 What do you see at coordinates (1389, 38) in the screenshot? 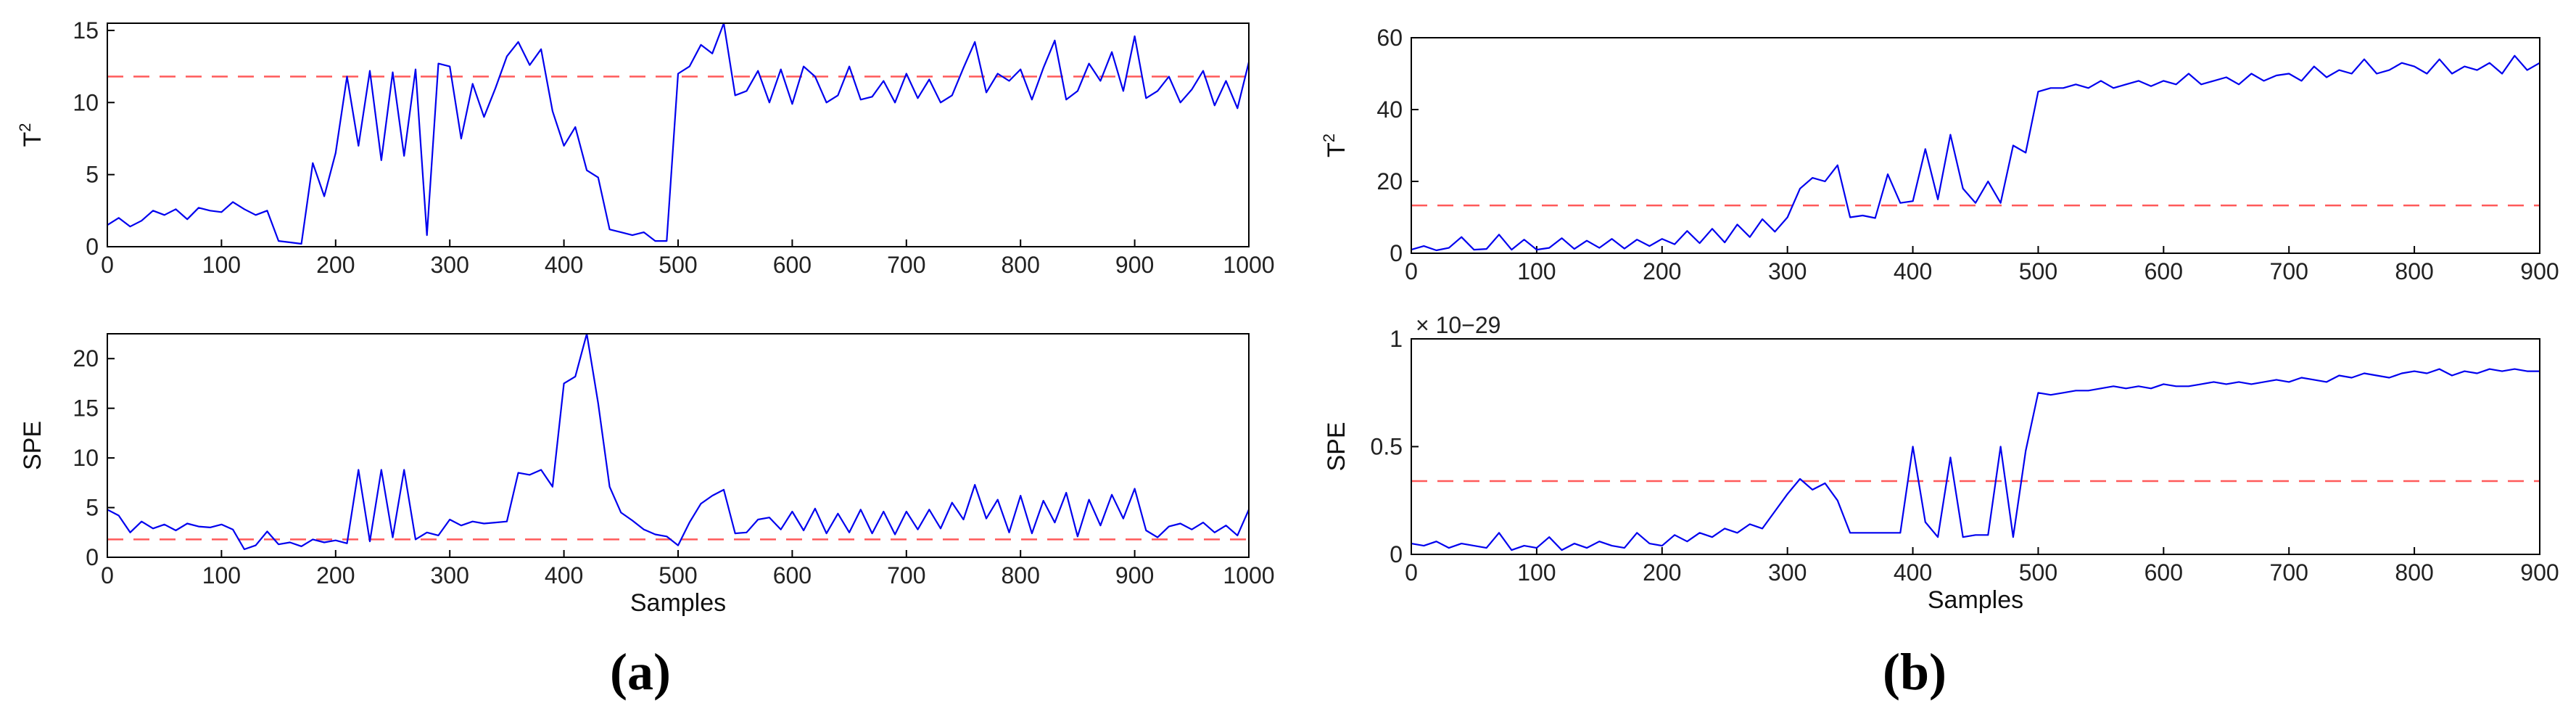
I see `y-tick-label: 60` at bounding box center [1389, 38].